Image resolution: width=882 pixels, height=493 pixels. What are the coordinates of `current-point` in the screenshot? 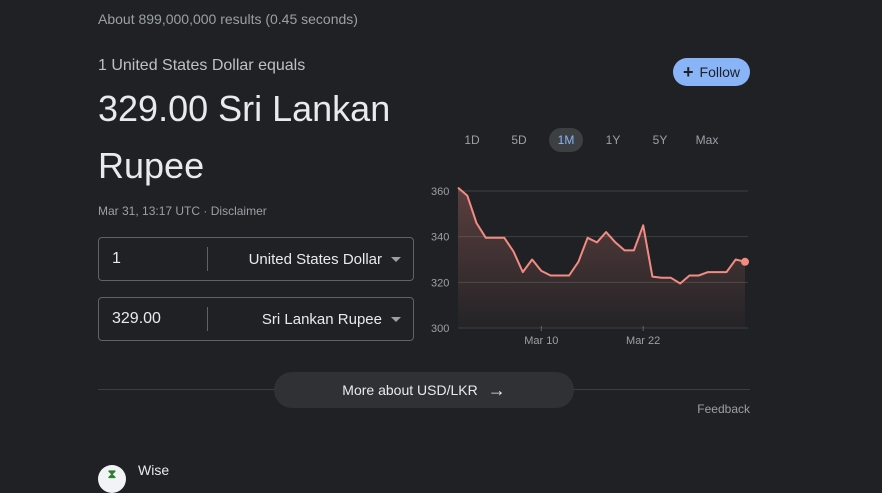 It's located at (745, 262).